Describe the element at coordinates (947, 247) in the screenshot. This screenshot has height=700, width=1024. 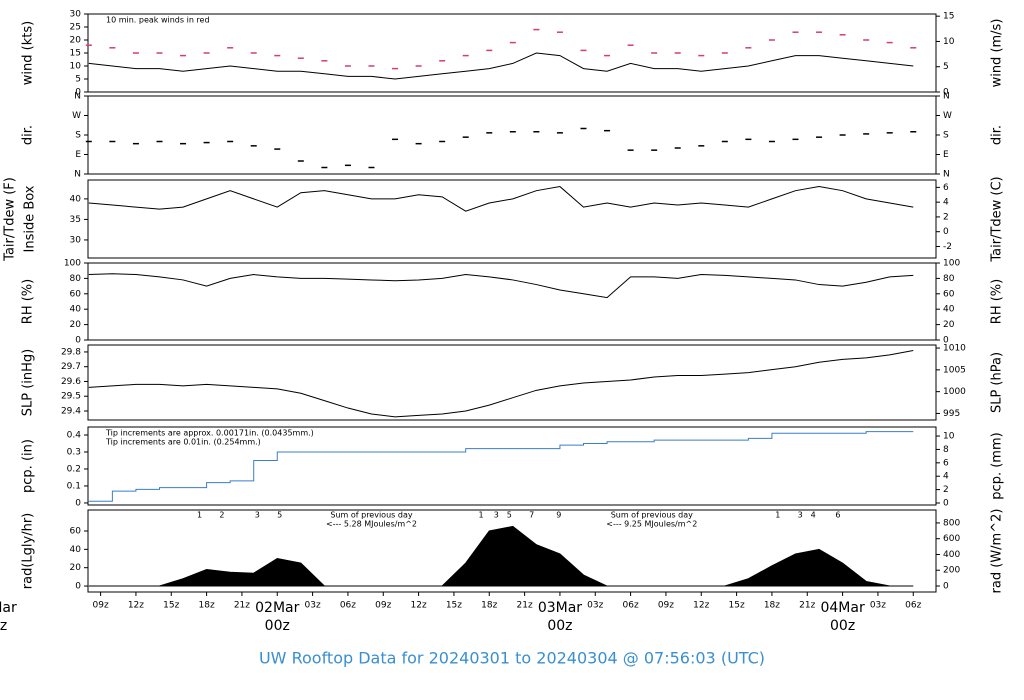
I see `y2-tick-label: -2` at that location.